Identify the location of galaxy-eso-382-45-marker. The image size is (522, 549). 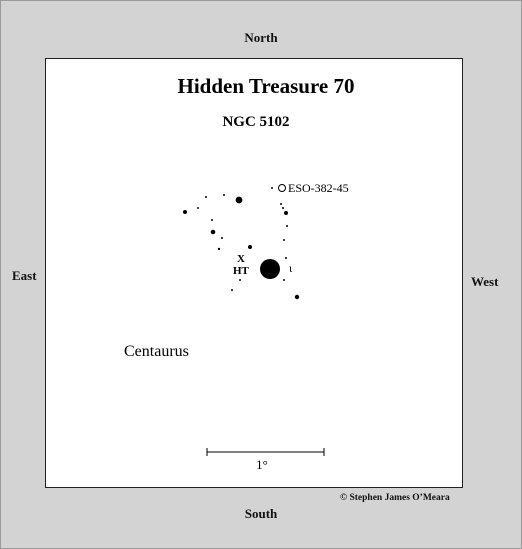
(282, 188).